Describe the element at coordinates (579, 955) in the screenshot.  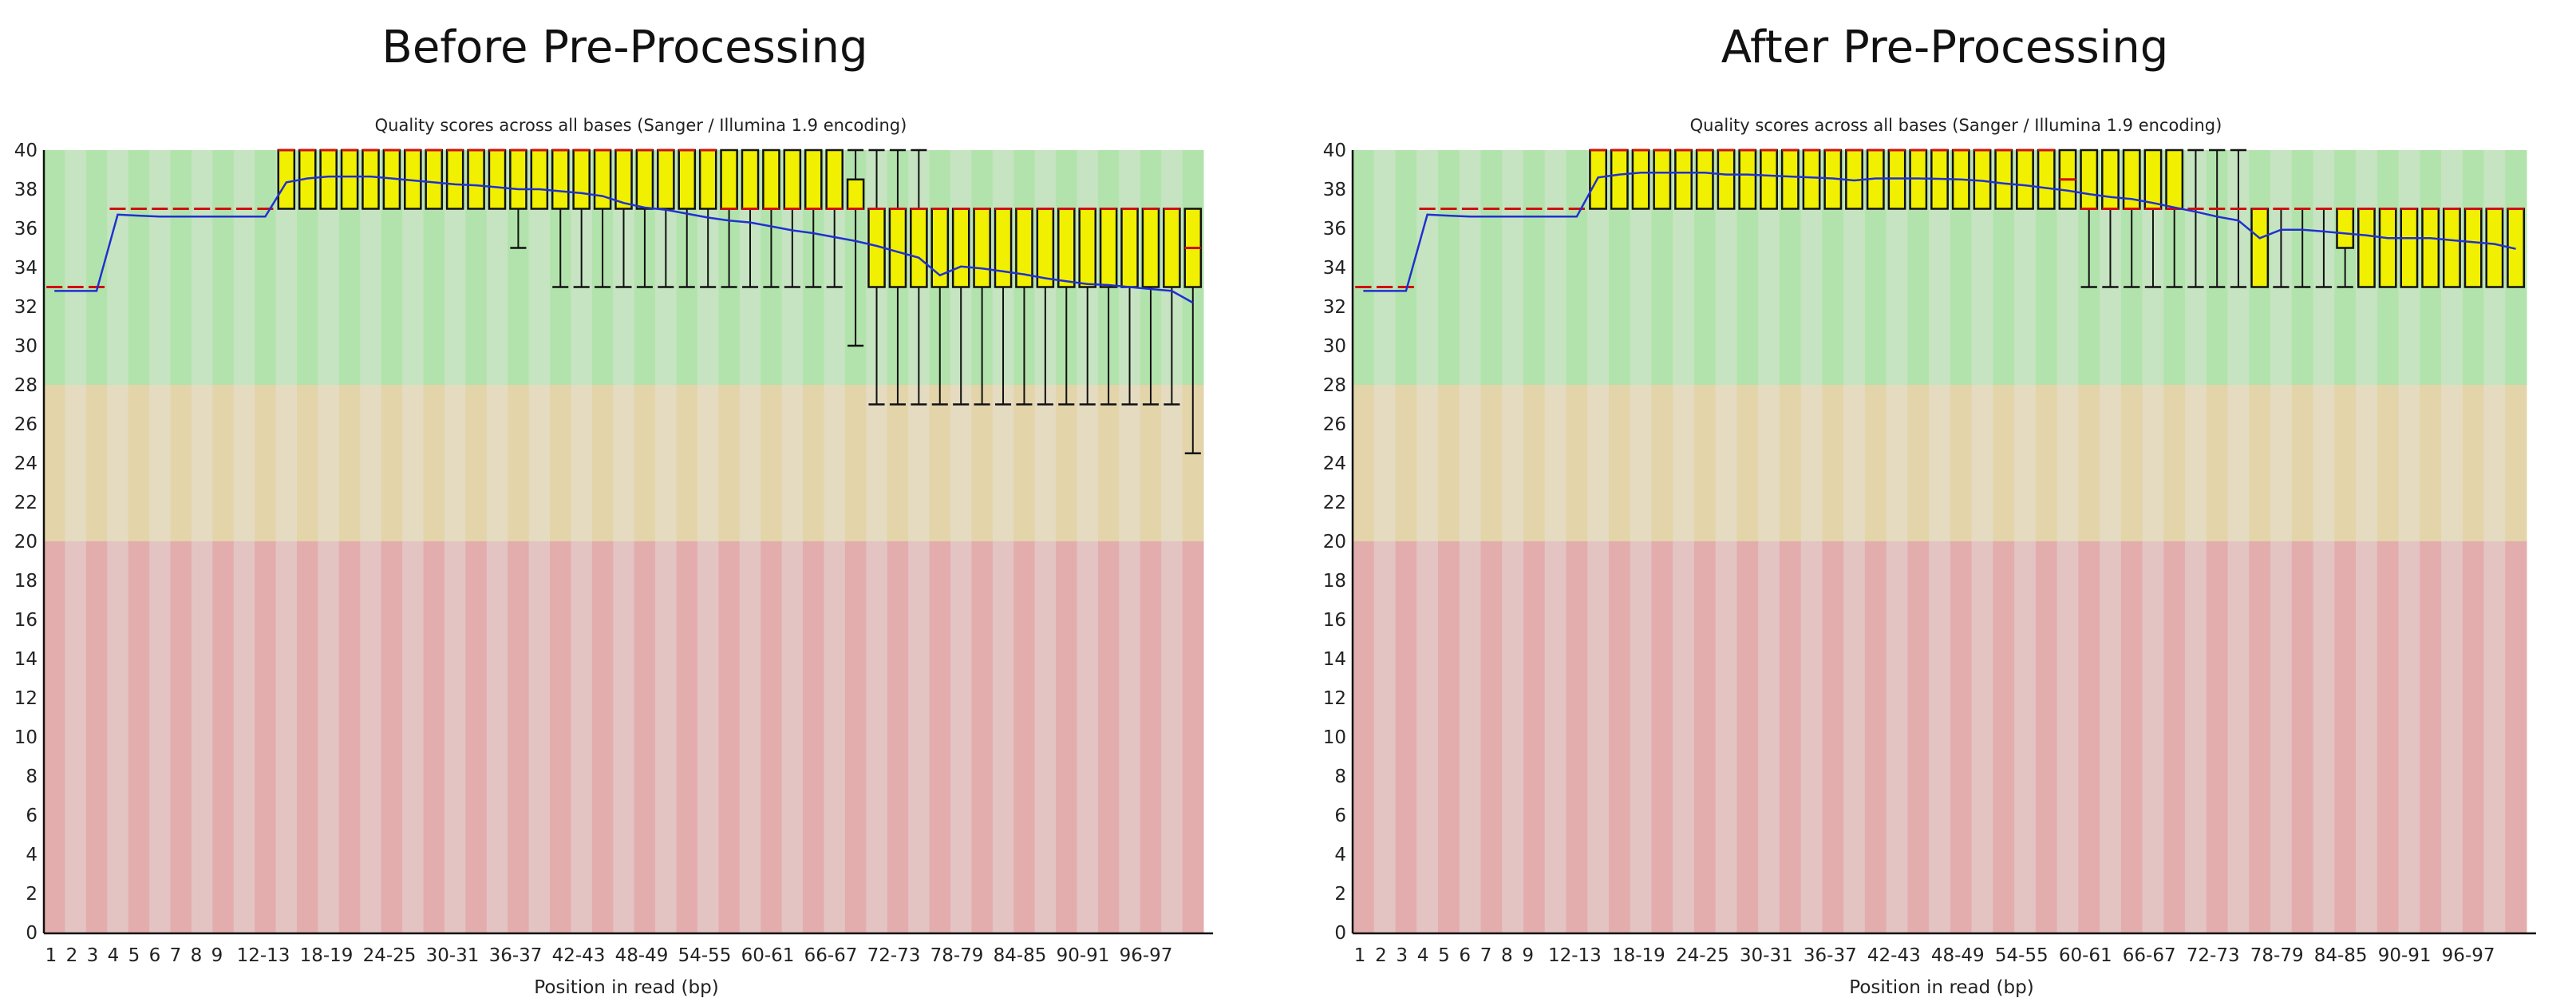
I see `x-tick-label: 42-43` at that location.